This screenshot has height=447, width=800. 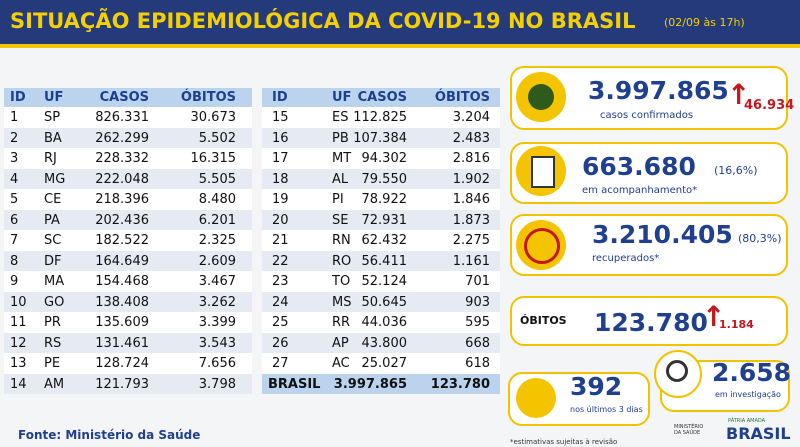 What do you see at coordinates (54, 281) in the screenshot?
I see `cell: MA` at bounding box center [54, 281].